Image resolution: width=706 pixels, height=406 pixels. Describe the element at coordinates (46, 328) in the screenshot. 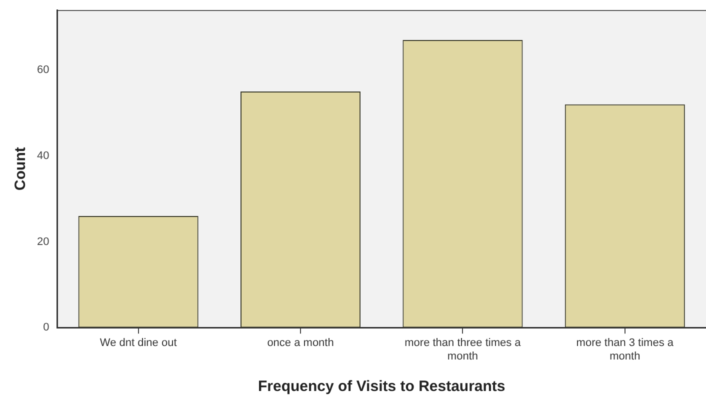

I see `y-tick-label: 0` at that location.